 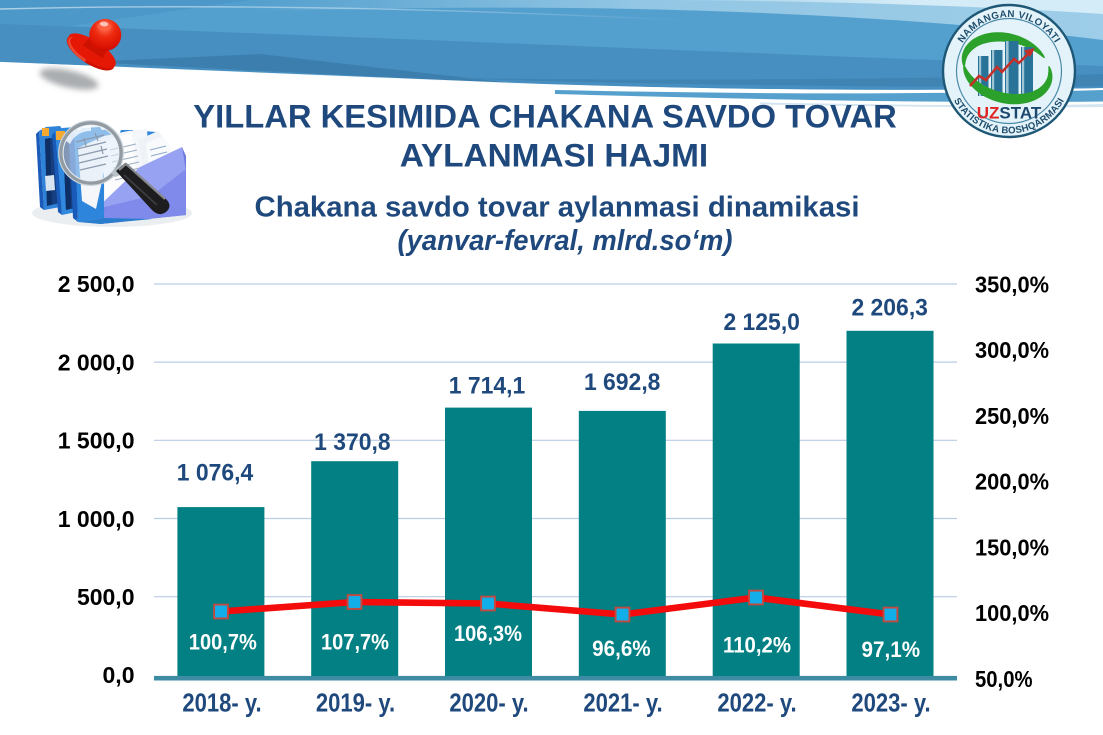 I want to click on svg-text: 110,2%, so click(x=757, y=645).